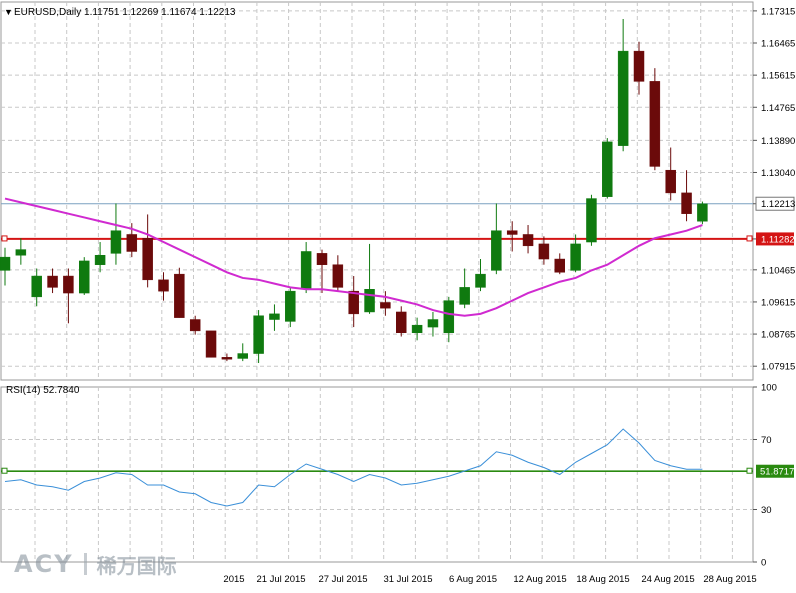  I want to click on symbol-dropdown-icon: ▼, so click(8, 12).